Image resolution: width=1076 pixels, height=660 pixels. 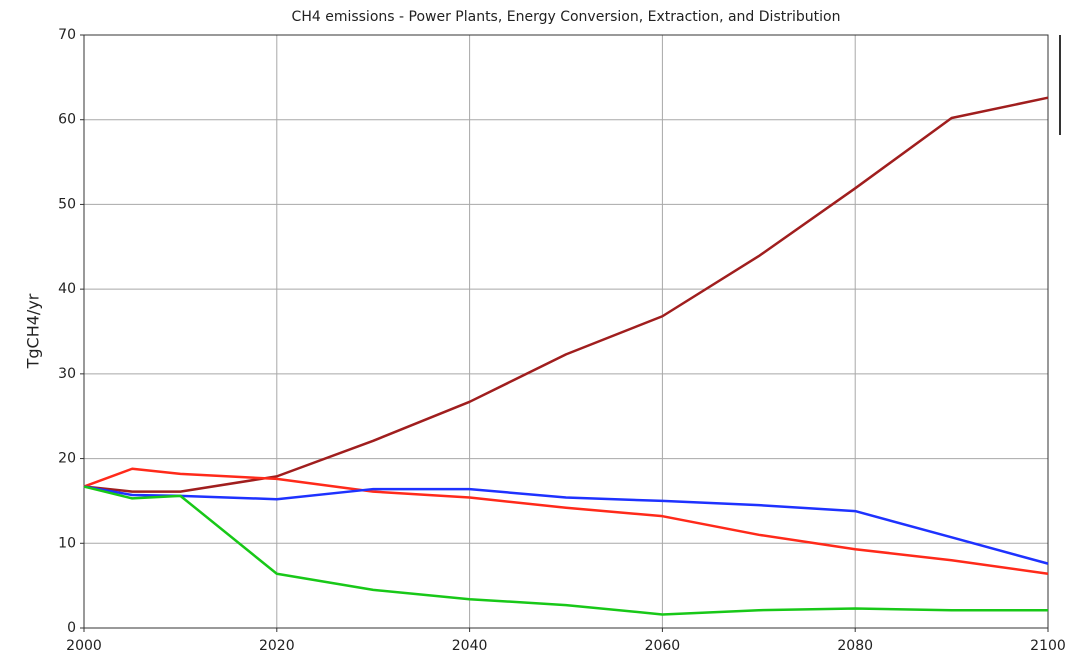 I want to click on y-tick-label: 40, so click(x=67, y=289).